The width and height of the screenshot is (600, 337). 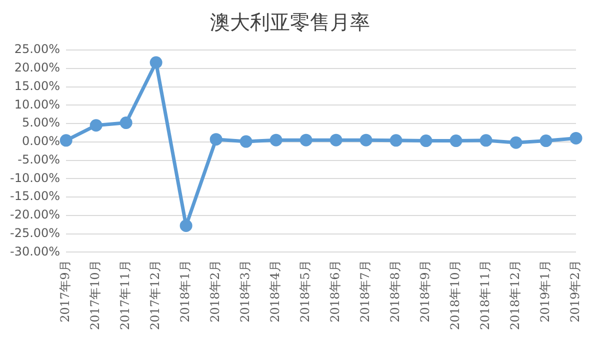 What do you see at coordinates (37, 49) in the screenshot?
I see `y-tick-label: 25.00%` at bounding box center [37, 49].